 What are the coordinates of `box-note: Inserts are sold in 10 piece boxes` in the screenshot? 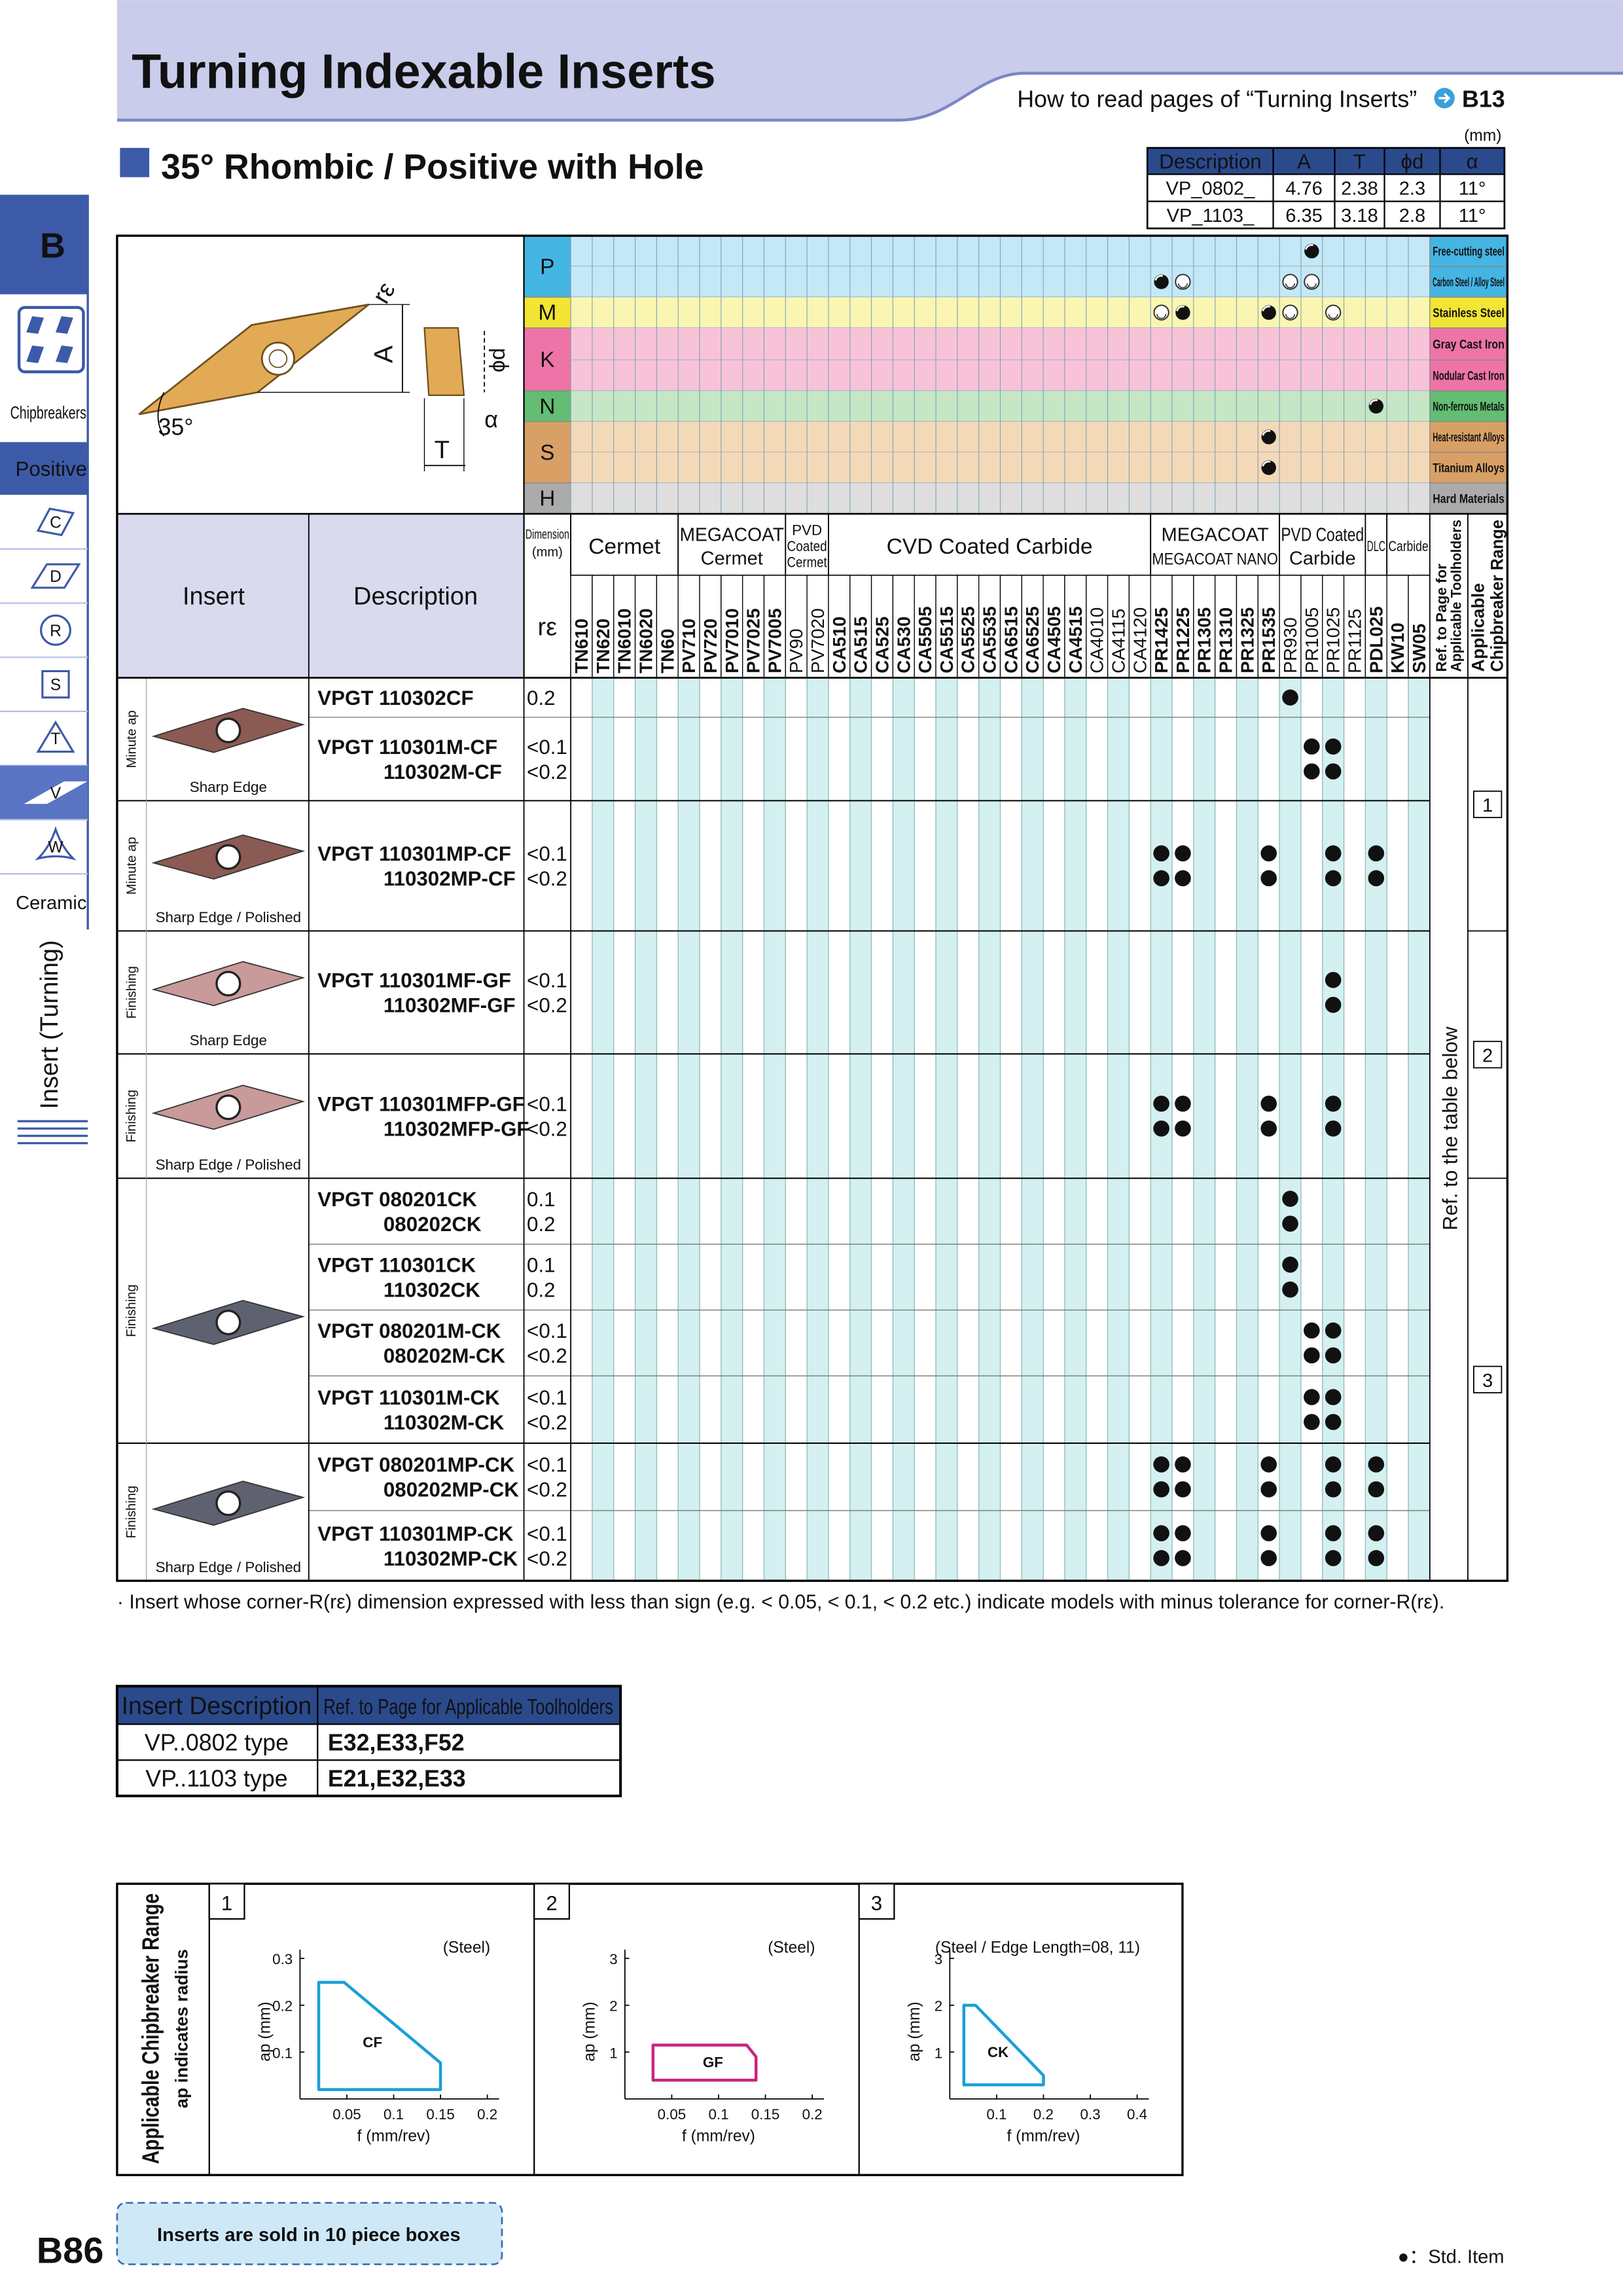 It's located at (309, 2235).